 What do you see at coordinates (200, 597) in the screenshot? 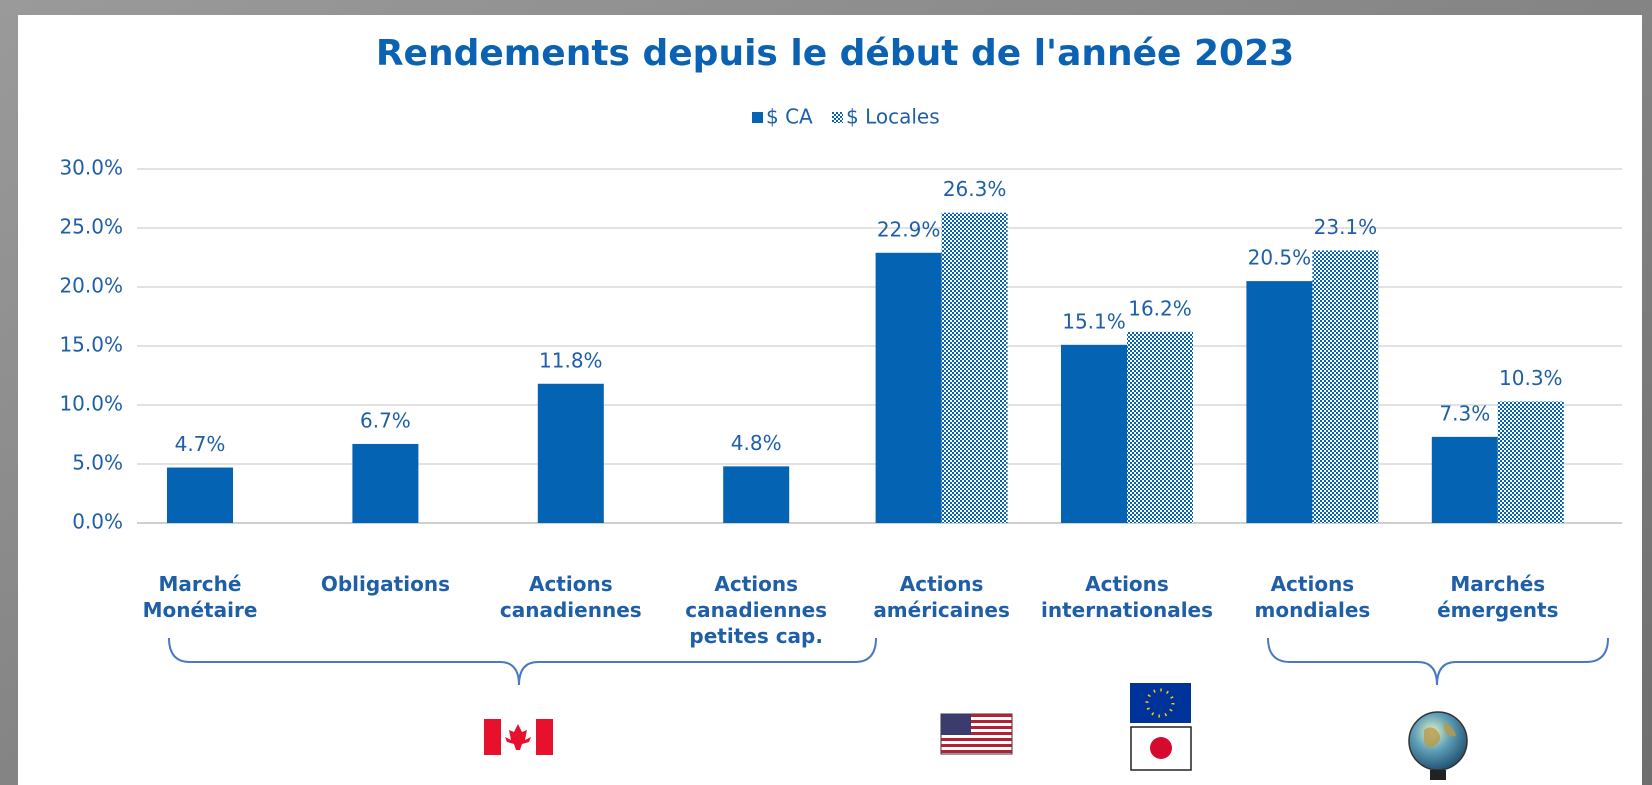
I see `x-tick-label: Marché Monétaire` at bounding box center [200, 597].